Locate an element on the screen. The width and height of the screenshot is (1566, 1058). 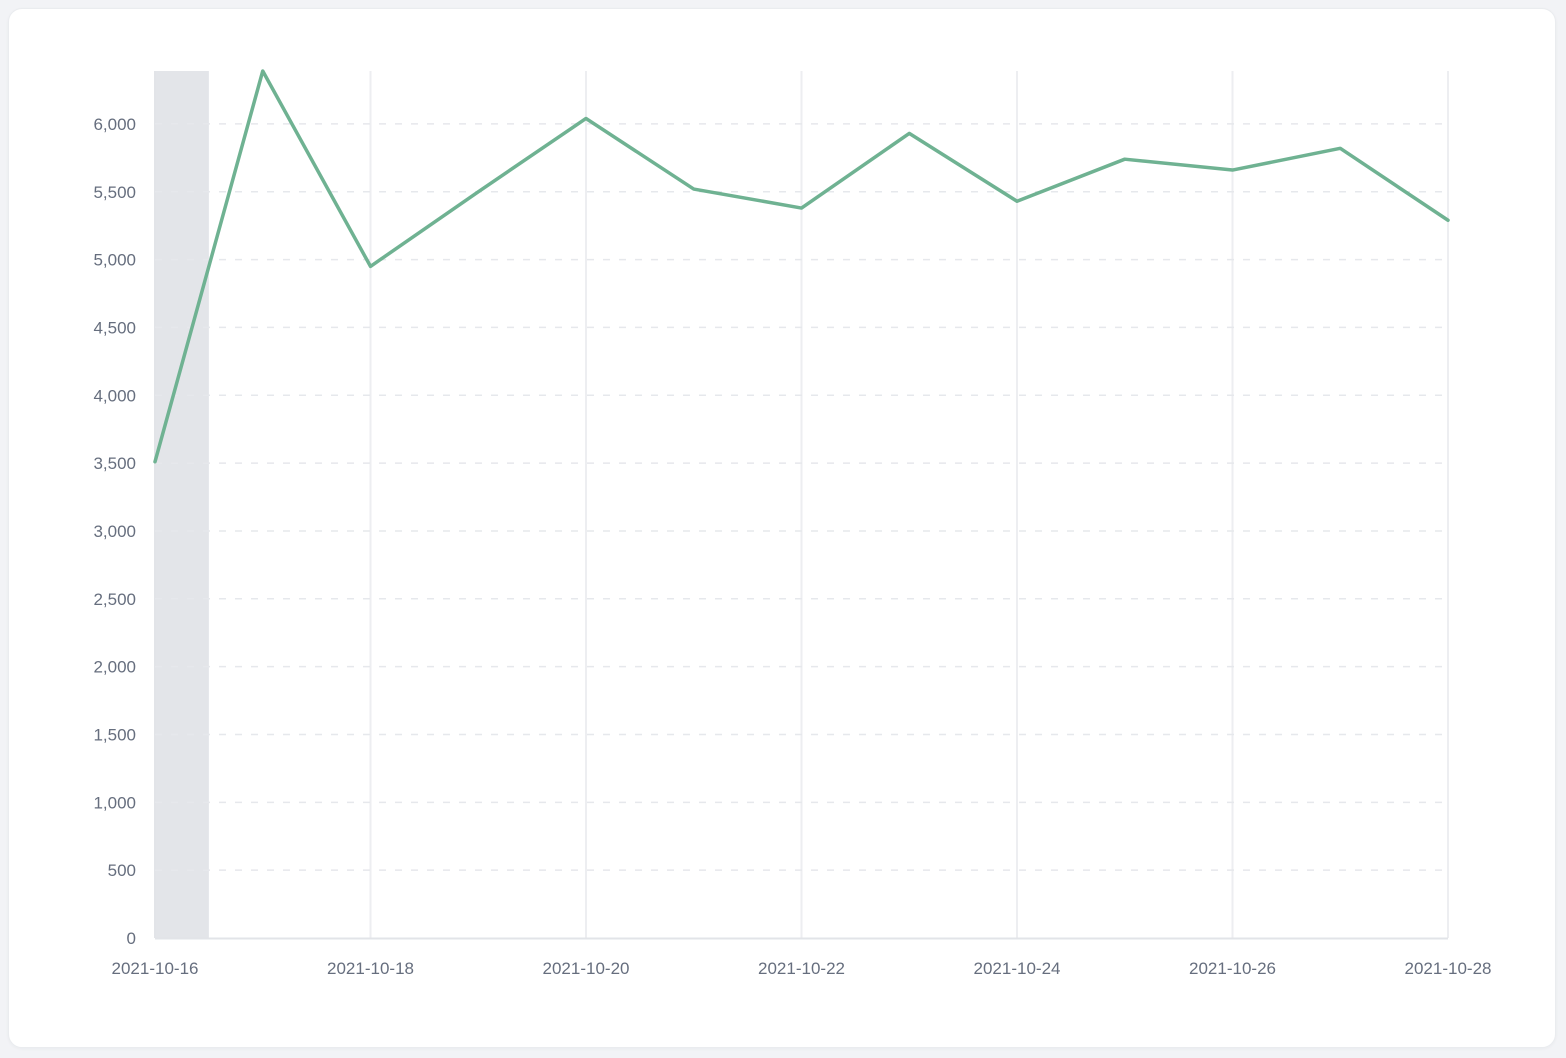
y-axis-tick-label: 3,000 is located at coordinates (114, 531).